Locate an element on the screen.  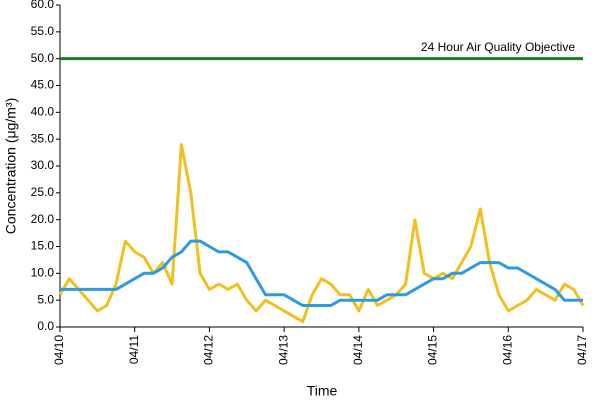
y-tick-label: 60.0 is located at coordinates (43, 5).